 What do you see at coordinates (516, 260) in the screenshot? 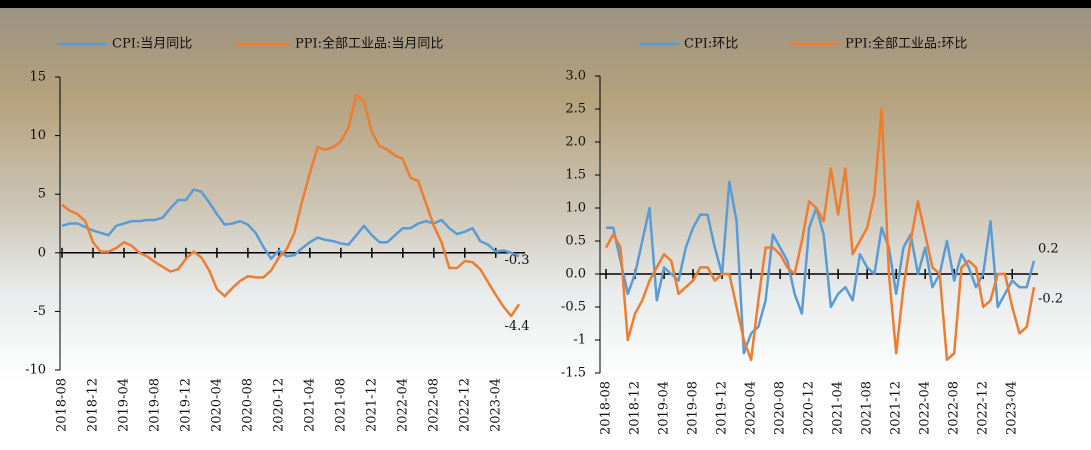
I see `data-label: -0.3` at bounding box center [516, 260].